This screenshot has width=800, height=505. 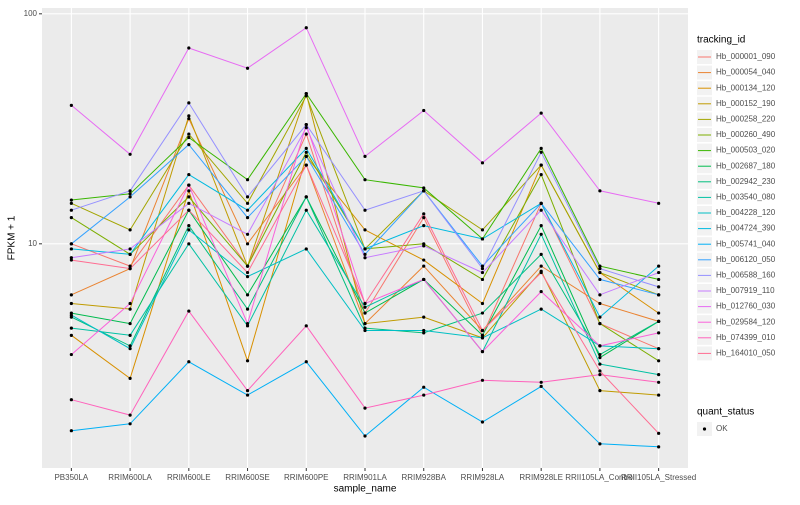 What do you see at coordinates (746, 72) in the screenshot?
I see `legend-label: Hb_000054_040` at bounding box center [746, 72].